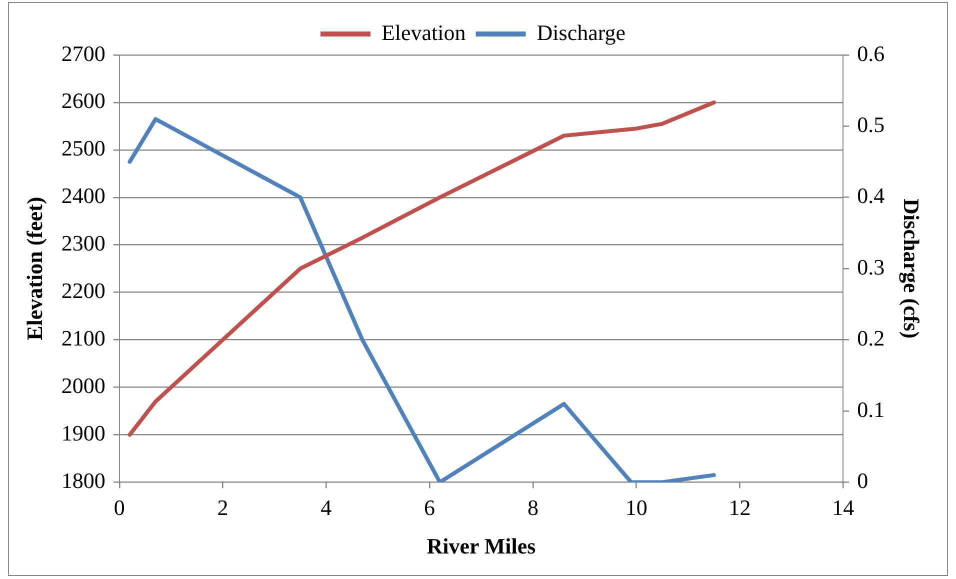 This screenshot has height=579, width=956. What do you see at coordinates (83, 480) in the screenshot?
I see `y-tick-label: 1800` at bounding box center [83, 480].